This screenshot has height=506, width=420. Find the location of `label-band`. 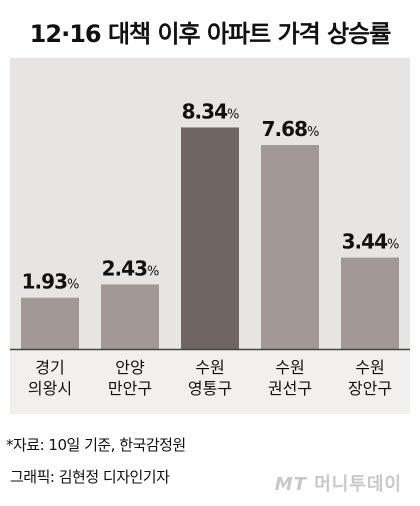

label-band is located at coordinates (210, 382).